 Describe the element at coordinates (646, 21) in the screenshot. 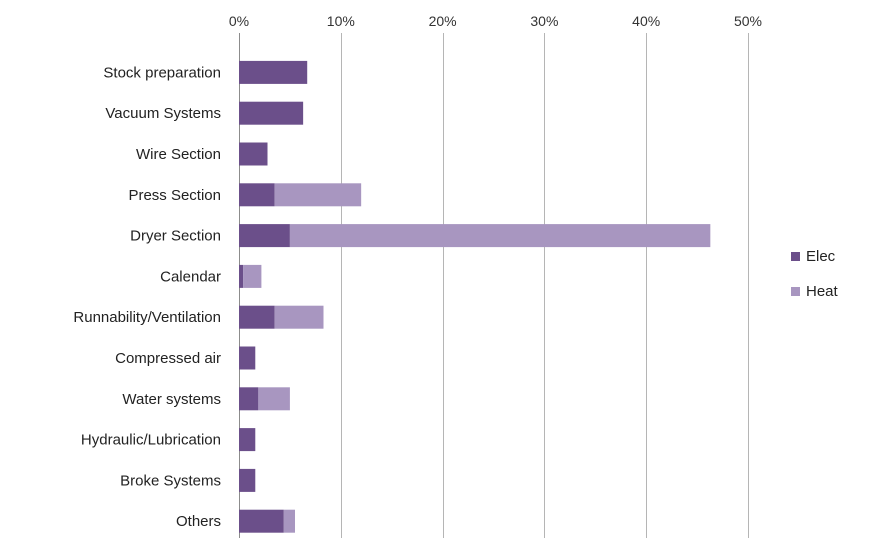

I see `x-tick-label-4: 40%` at that location.